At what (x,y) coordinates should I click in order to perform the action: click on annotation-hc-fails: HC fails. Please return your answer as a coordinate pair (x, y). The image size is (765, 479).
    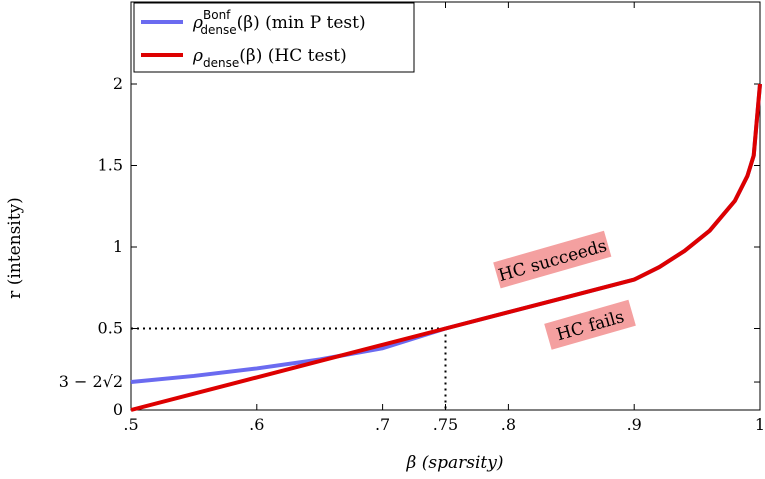
    Looking at the image, I should click on (590, 324).